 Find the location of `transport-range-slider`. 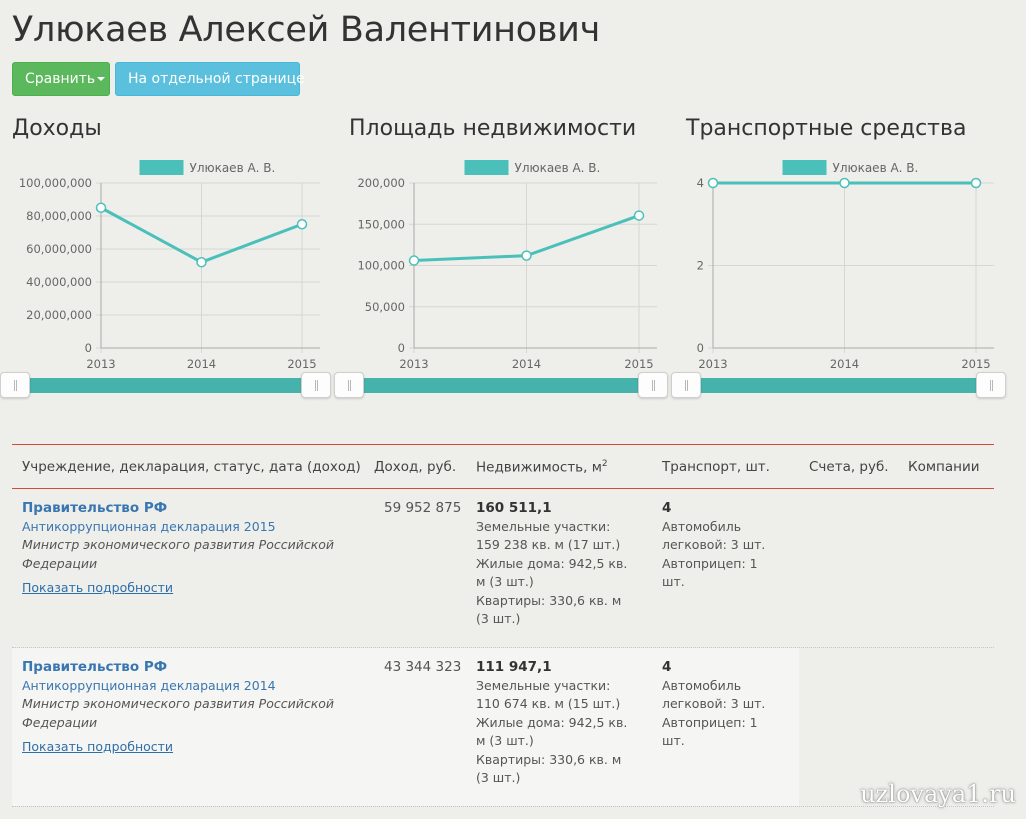

transport-range-slider is located at coordinates (839, 386).